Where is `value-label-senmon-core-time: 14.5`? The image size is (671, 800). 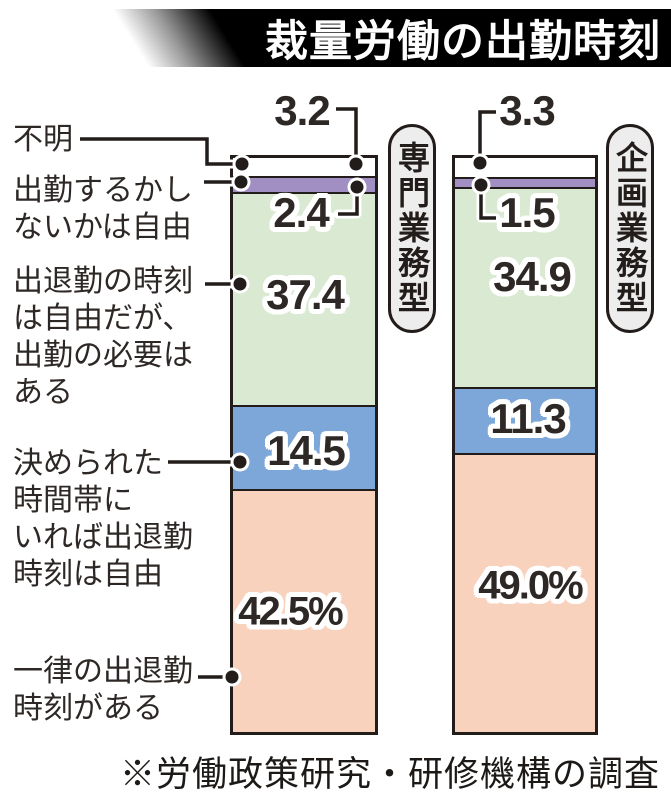 value-label-senmon-core-time: 14.5 is located at coordinates (306, 450).